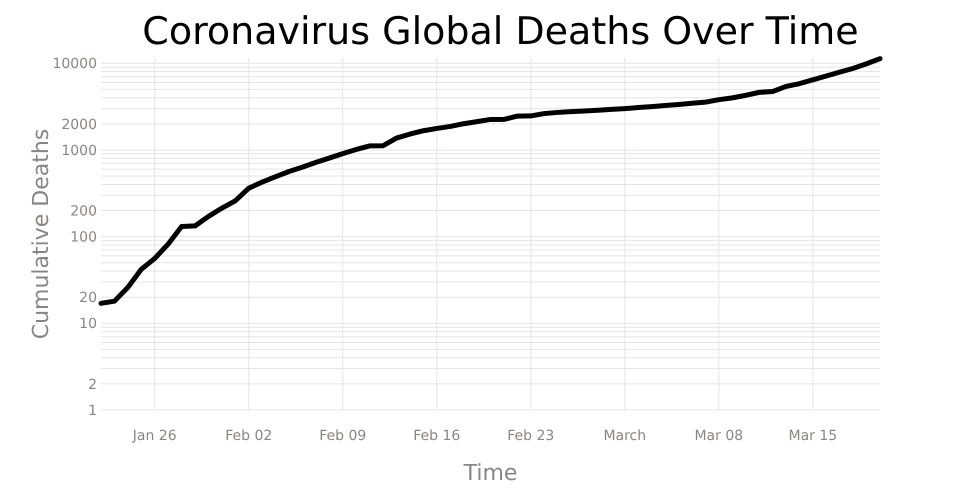 The height and width of the screenshot is (500, 960). I want to click on x-axis-title: Time, so click(490, 473).